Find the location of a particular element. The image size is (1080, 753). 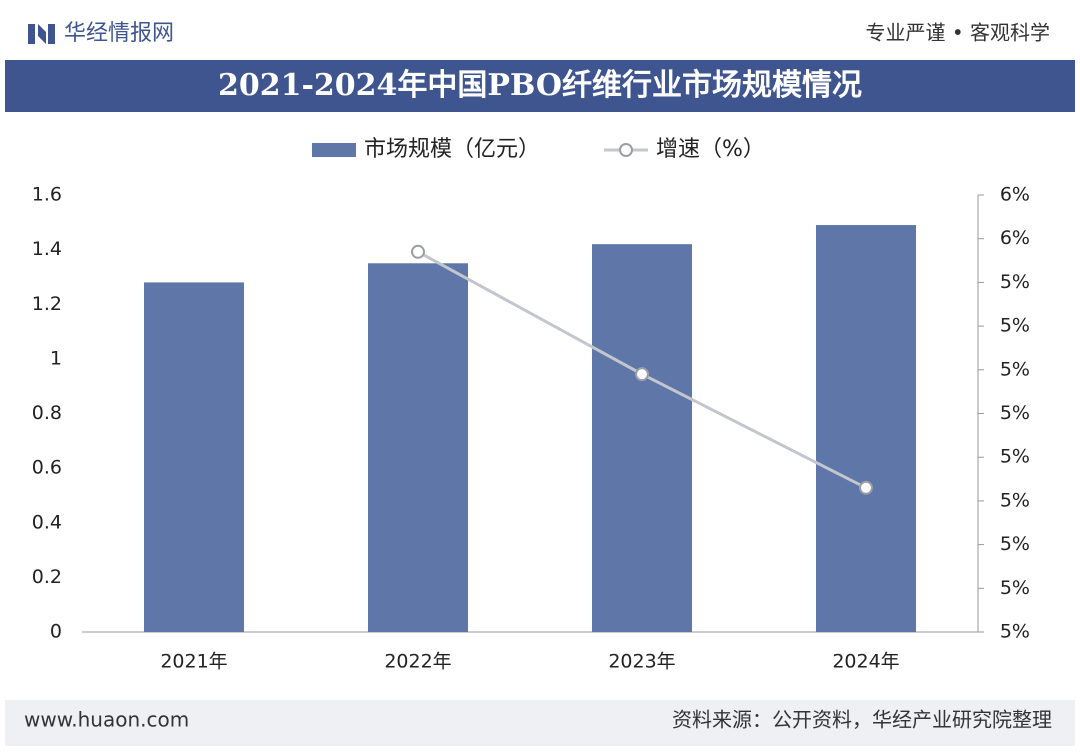

chart-title: 2021-2024年中国PBO纤维行业市场规模情况 is located at coordinates (540, 85).